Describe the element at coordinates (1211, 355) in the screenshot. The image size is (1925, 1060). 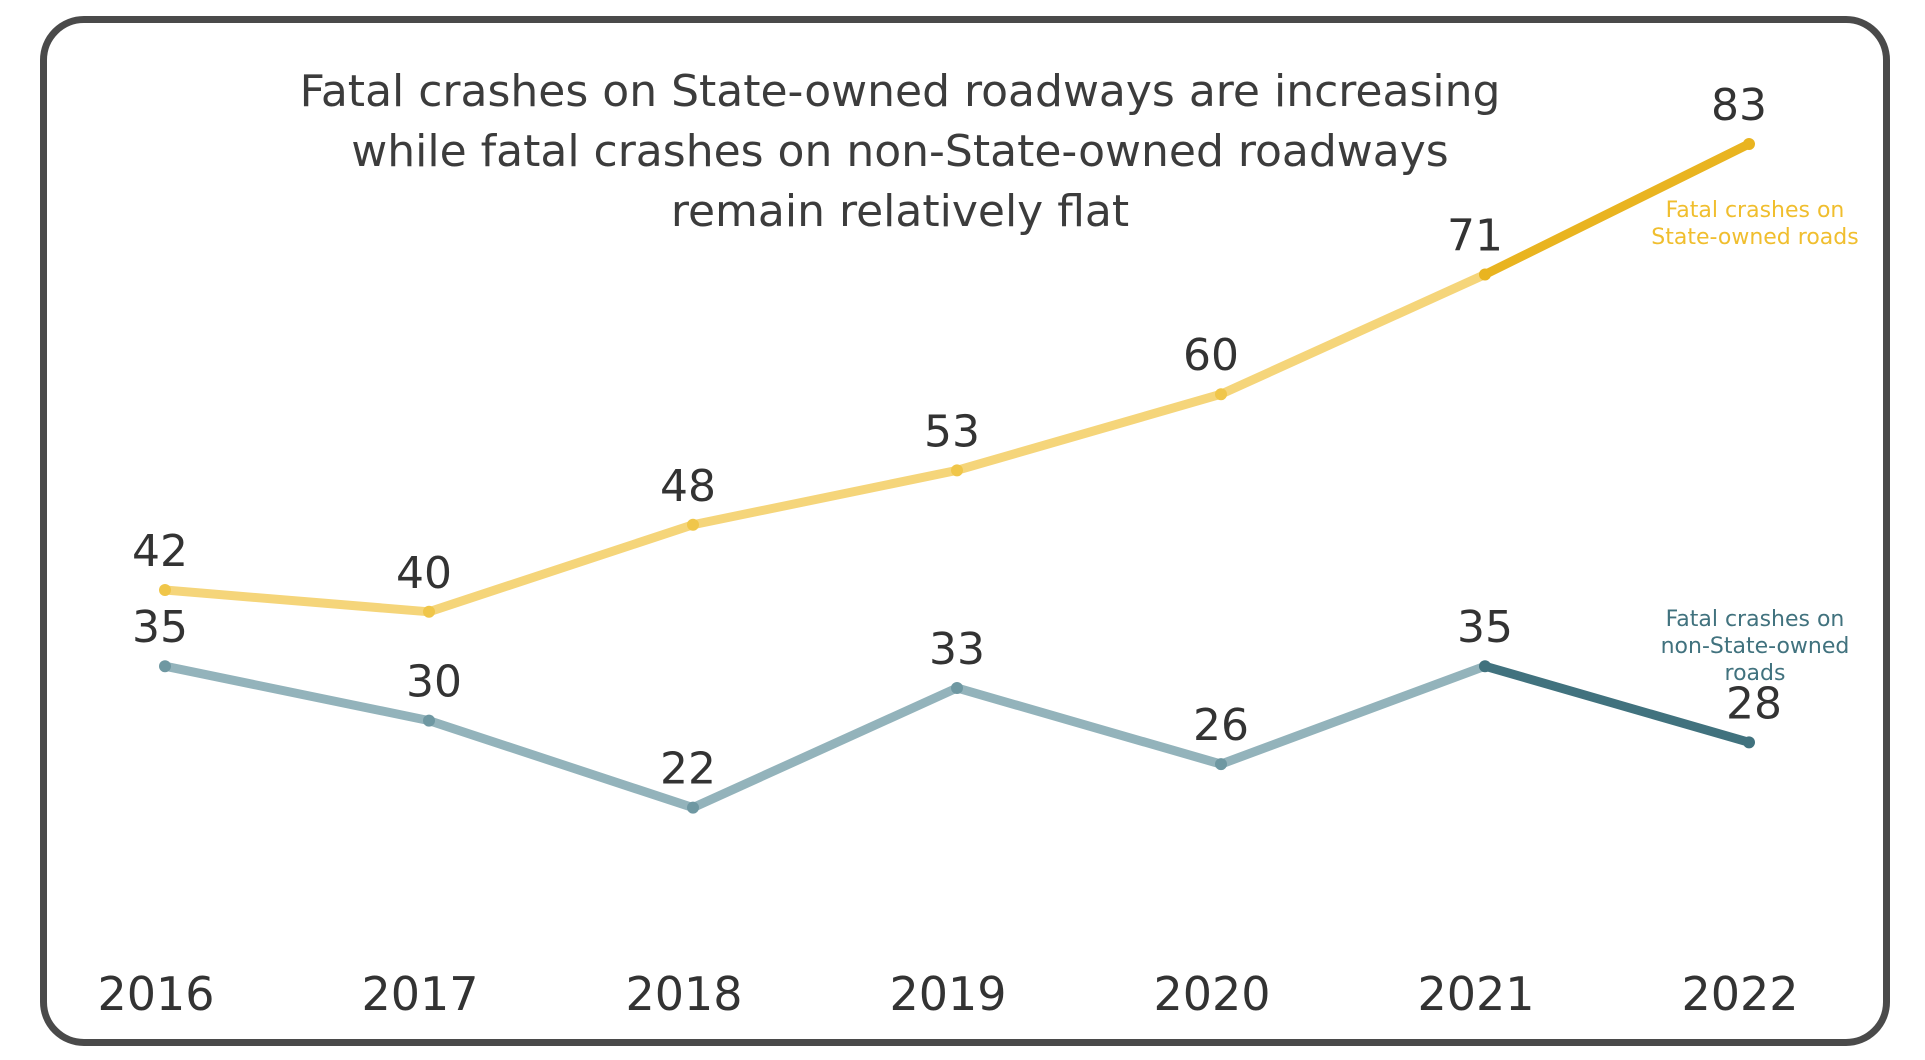
I see `data-label: 60` at that location.